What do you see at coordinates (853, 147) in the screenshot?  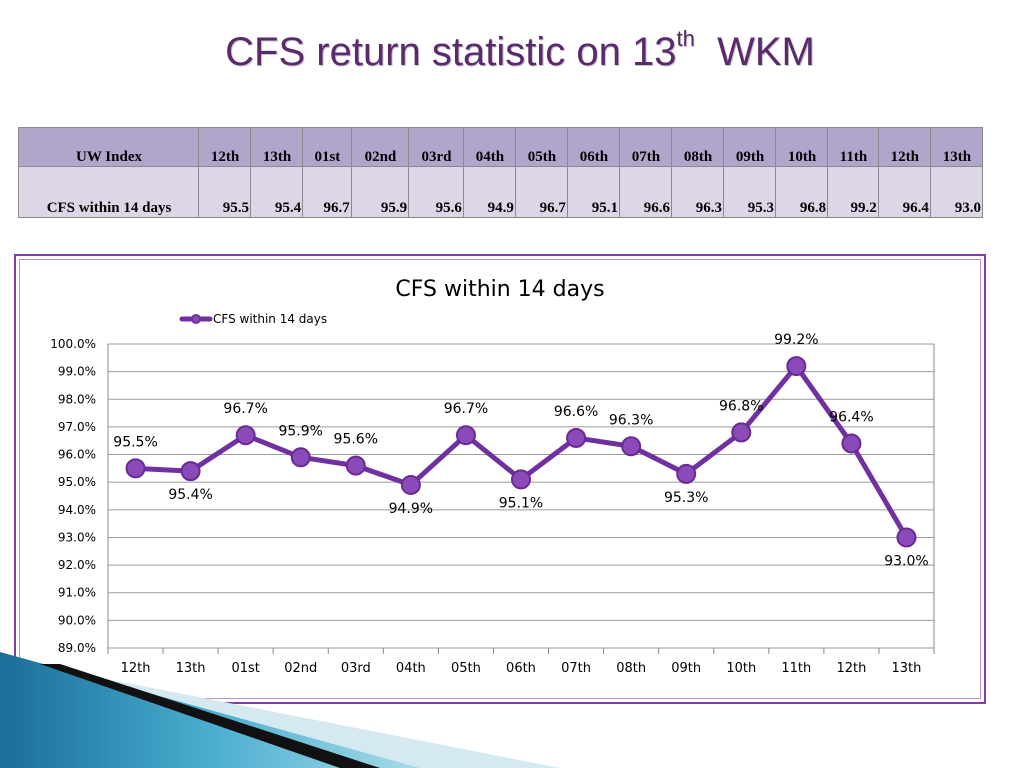 I see `table-header-cell: 11th` at bounding box center [853, 147].